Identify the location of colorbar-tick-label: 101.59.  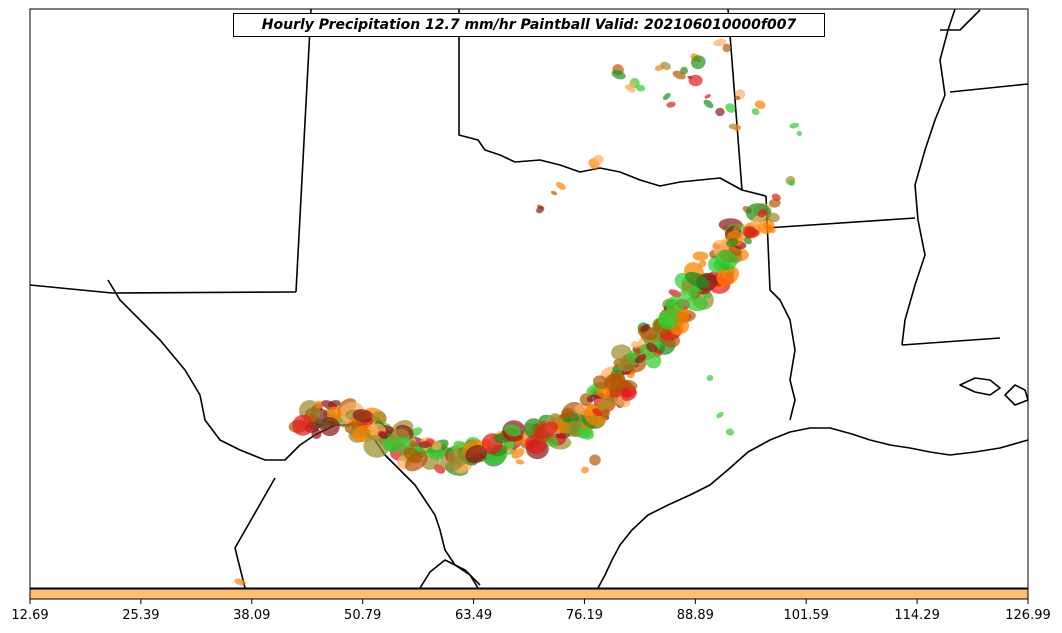
(806, 615).